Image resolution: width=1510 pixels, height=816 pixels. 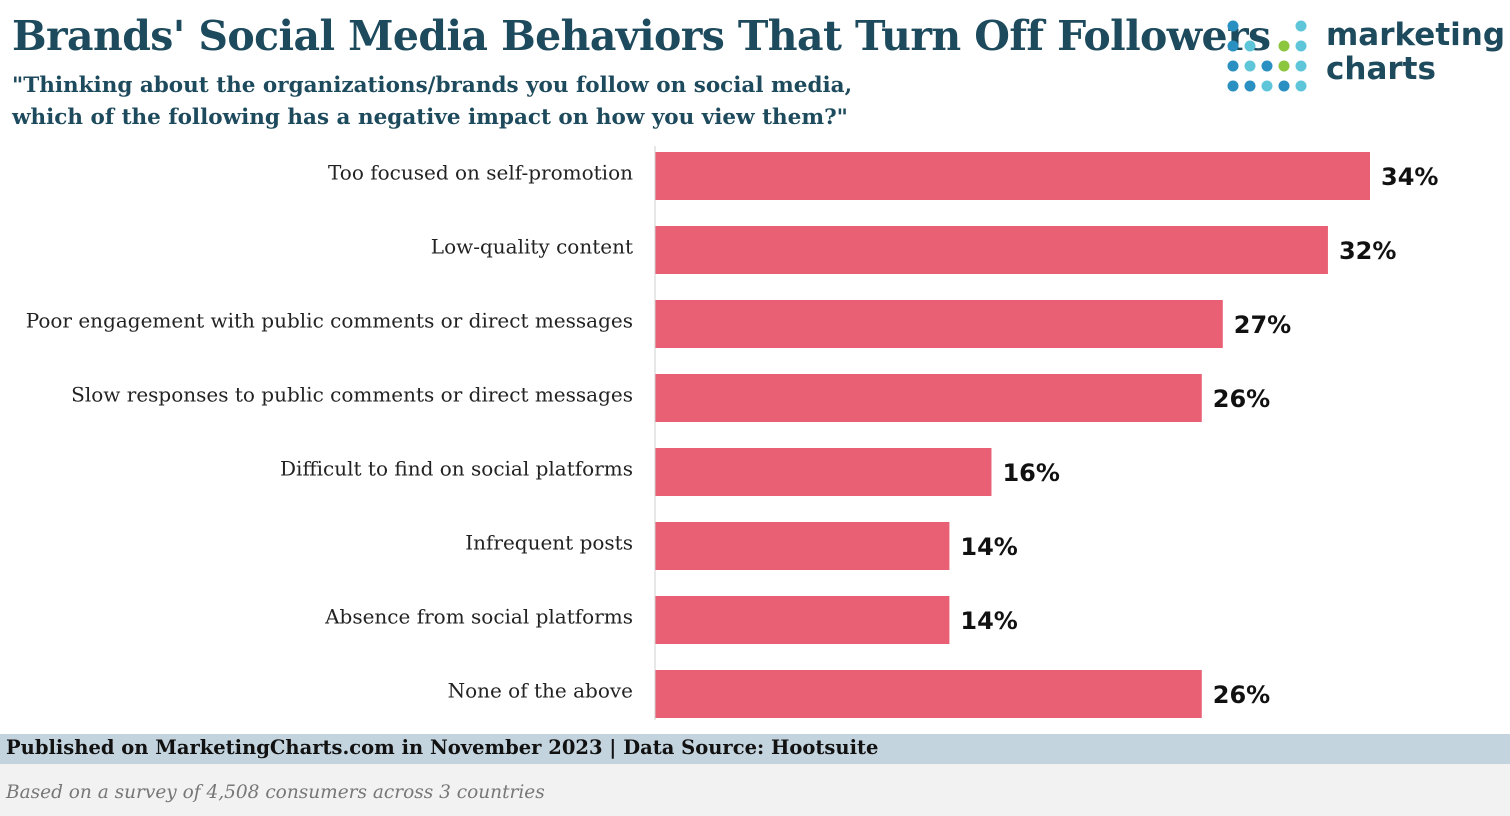 What do you see at coordinates (1409, 177) in the screenshot?
I see `value-label: 34%` at bounding box center [1409, 177].